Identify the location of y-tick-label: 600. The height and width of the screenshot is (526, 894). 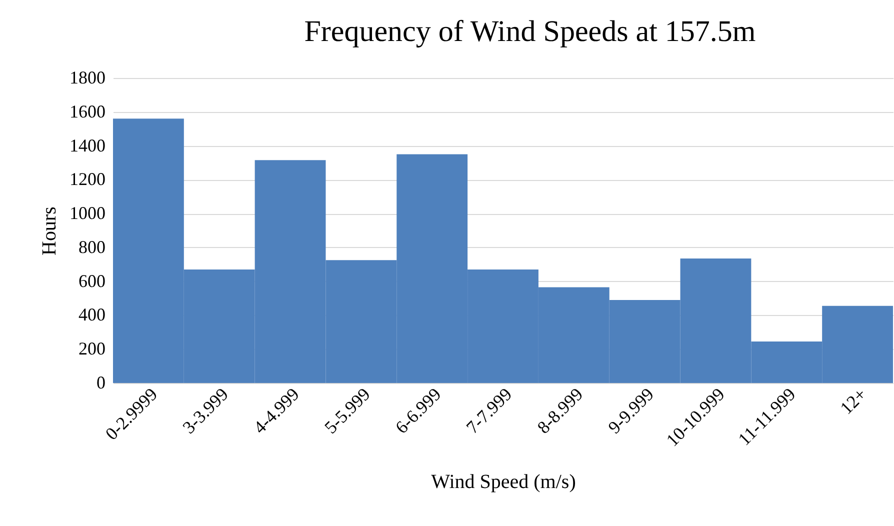
(92, 280).